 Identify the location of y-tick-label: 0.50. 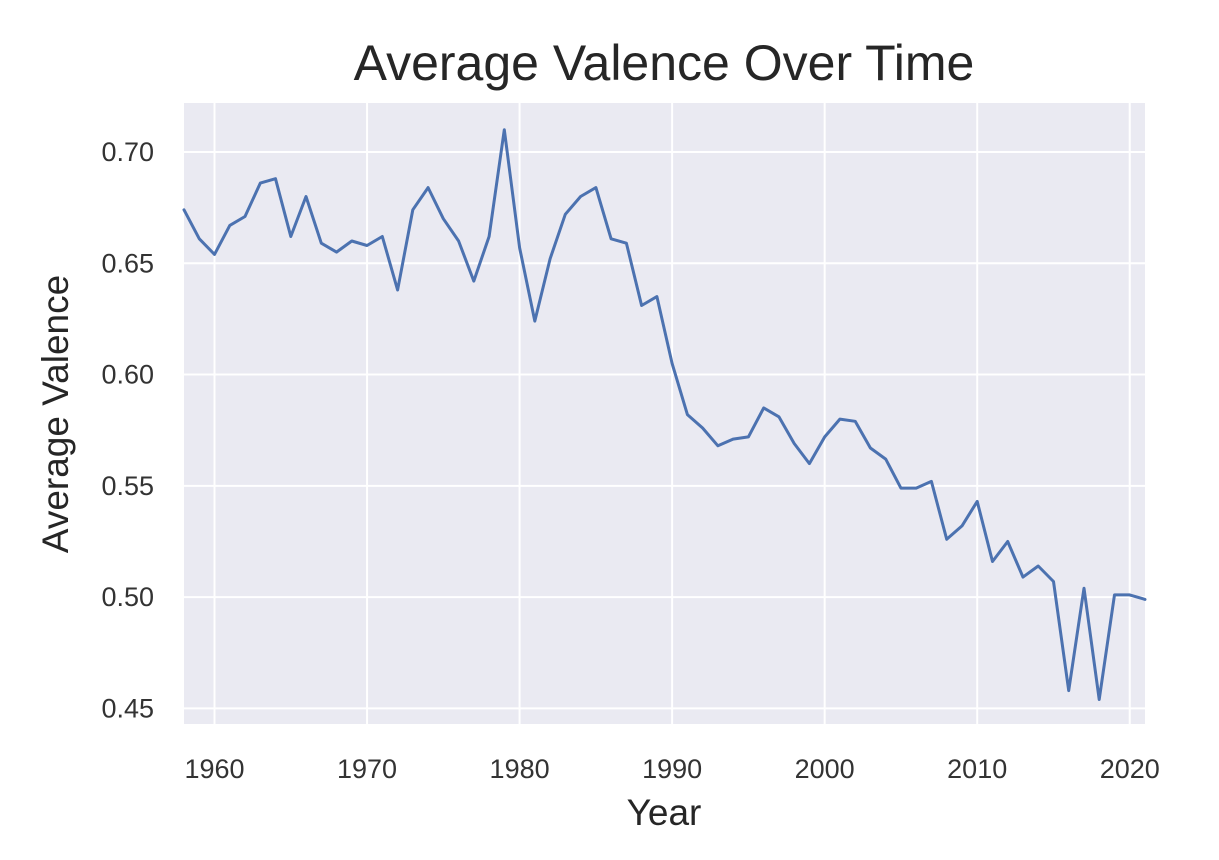
(127, 597).